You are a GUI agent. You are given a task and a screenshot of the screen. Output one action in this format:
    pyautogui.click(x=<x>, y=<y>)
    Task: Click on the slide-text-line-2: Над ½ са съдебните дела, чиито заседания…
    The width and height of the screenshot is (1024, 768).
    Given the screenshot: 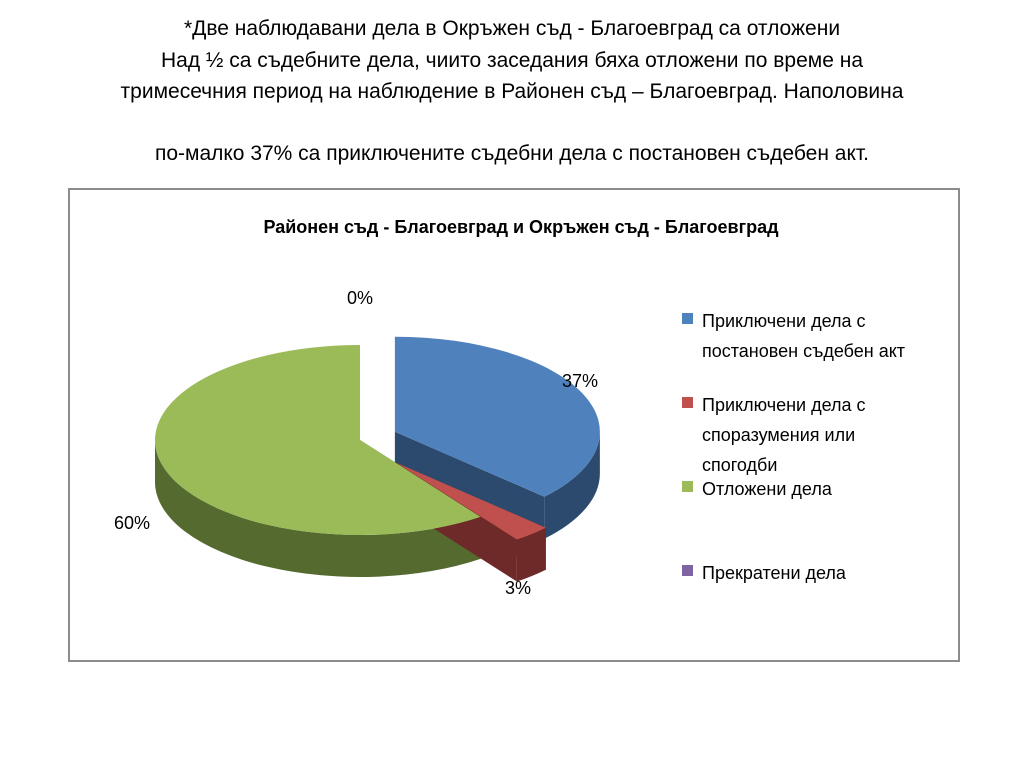 What is the action you would take?
    pyautogui.click(x=512, y=60)
    